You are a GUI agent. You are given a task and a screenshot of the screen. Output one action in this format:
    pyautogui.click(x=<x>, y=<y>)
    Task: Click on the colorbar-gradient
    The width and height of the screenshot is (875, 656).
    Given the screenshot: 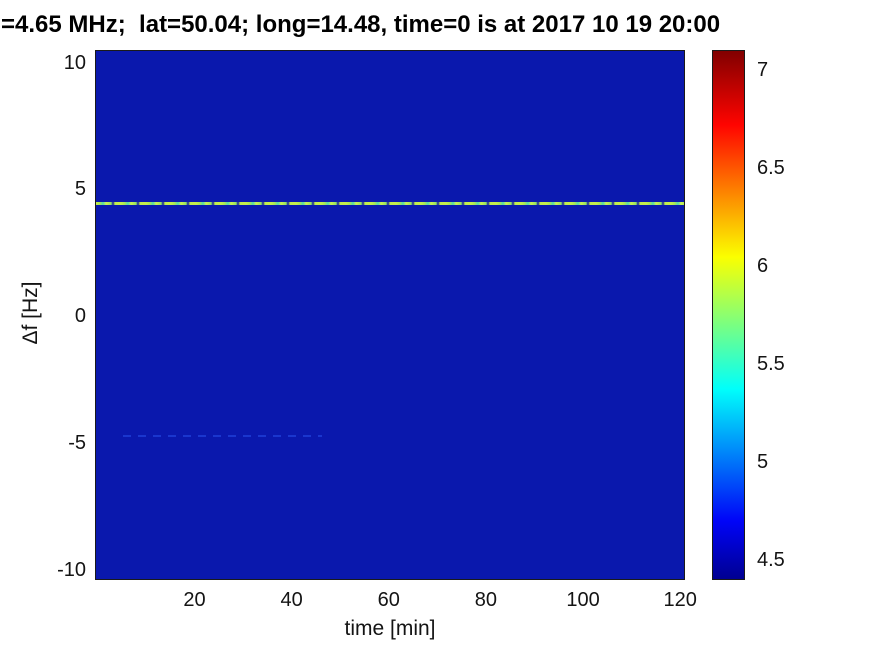 What is the action you would take?
    pyautogui.click(x=728, y=315)
    